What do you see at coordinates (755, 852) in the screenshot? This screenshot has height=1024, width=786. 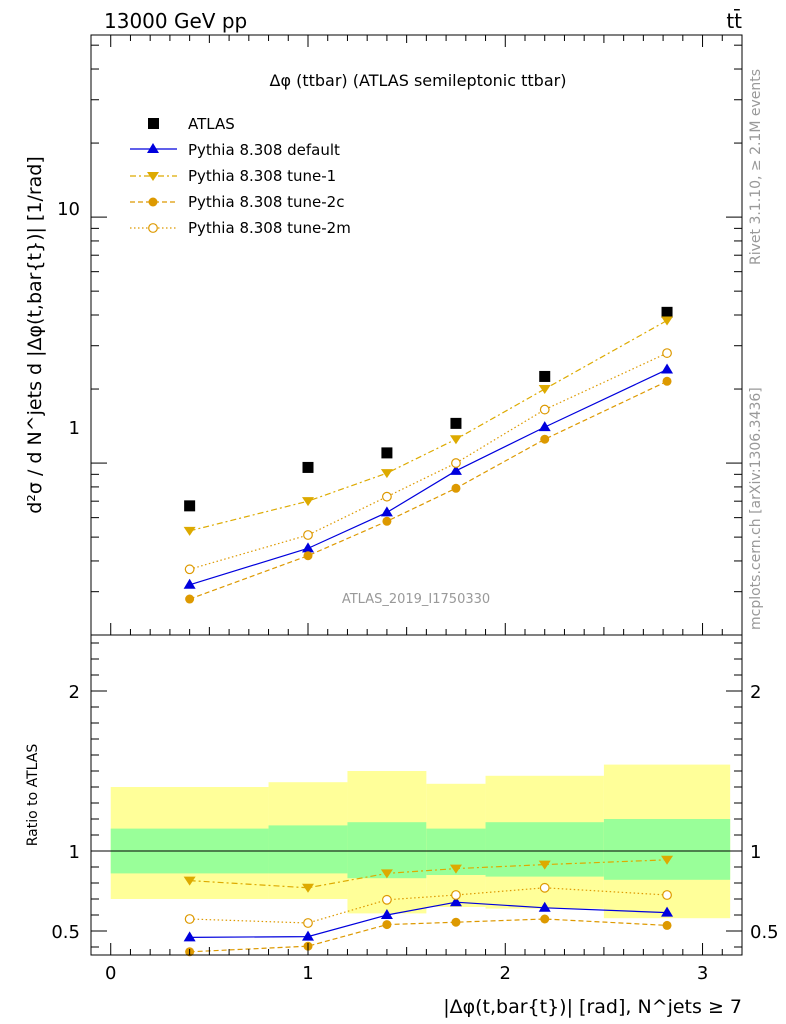 I see `ratio-y-tick-label-1-right: 1` at bounding box center [755, 852].